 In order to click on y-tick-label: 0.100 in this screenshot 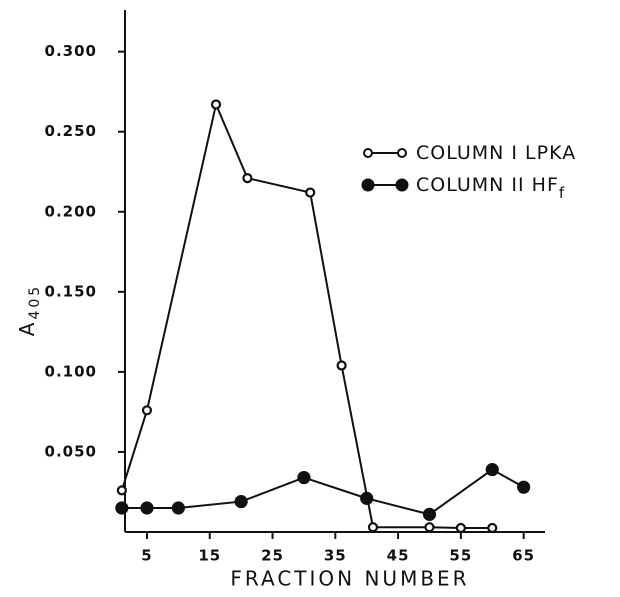, I will do `click(71, 371)`.